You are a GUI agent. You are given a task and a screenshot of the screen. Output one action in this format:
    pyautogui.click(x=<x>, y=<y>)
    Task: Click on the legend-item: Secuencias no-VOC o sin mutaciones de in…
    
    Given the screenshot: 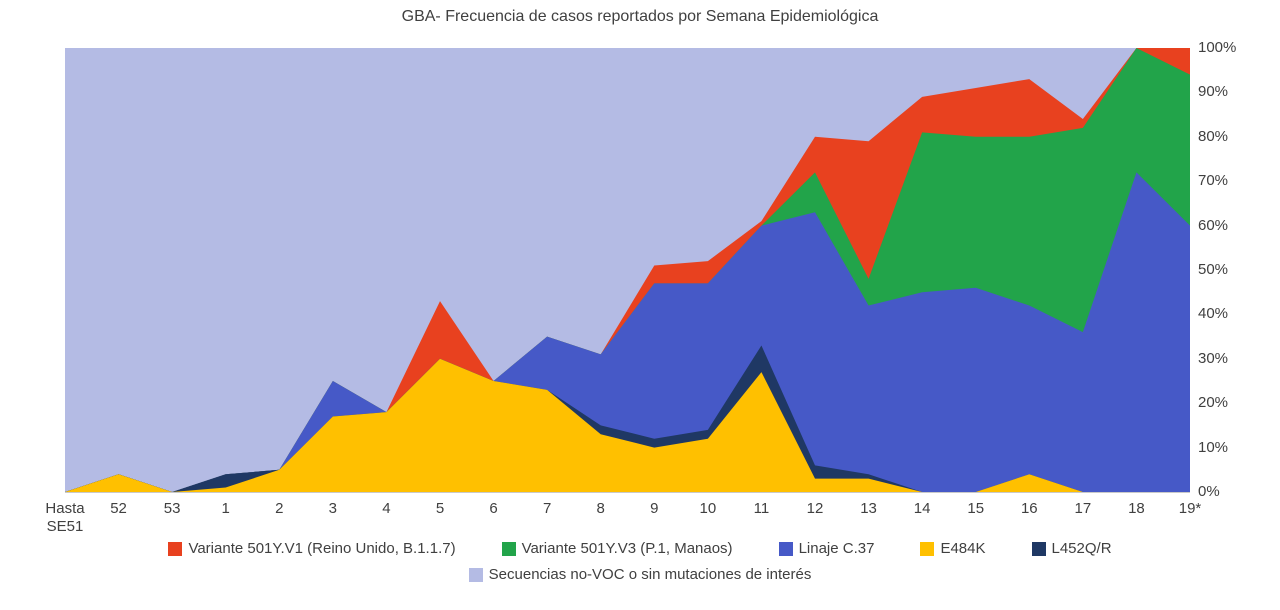 What is the action you would take?
    pyautogui.click(x=640, y=574)
    